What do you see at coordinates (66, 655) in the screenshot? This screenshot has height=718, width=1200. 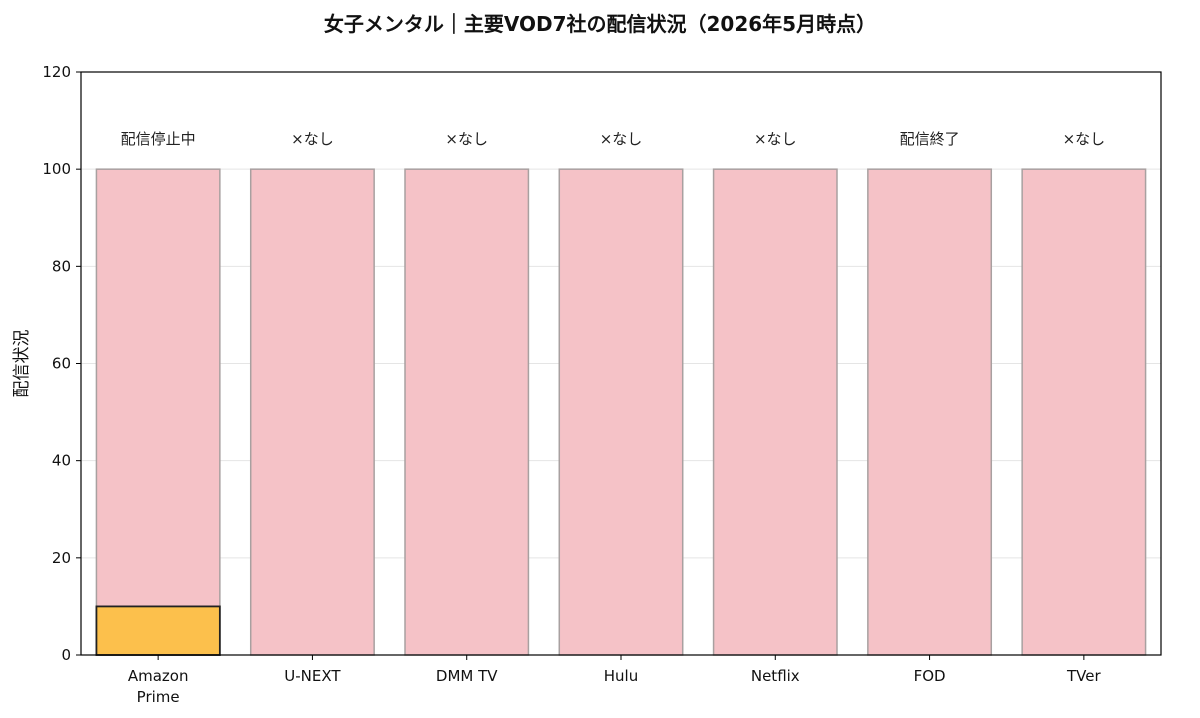 I see `y-tick-label: 0` at bounding box center [66, 655].